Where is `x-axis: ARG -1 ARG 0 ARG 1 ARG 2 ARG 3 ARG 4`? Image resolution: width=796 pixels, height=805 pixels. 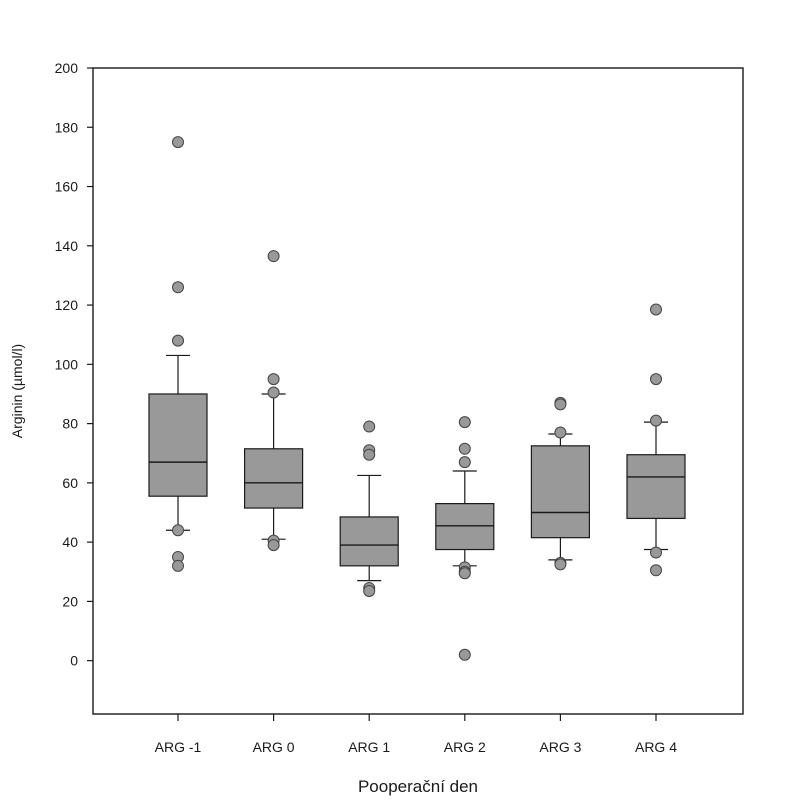
x-axis: ARG -1 ARG 0 ARG 1 ARG 2 ARG 3 ARG 4 is located at coordinates (416, 734).